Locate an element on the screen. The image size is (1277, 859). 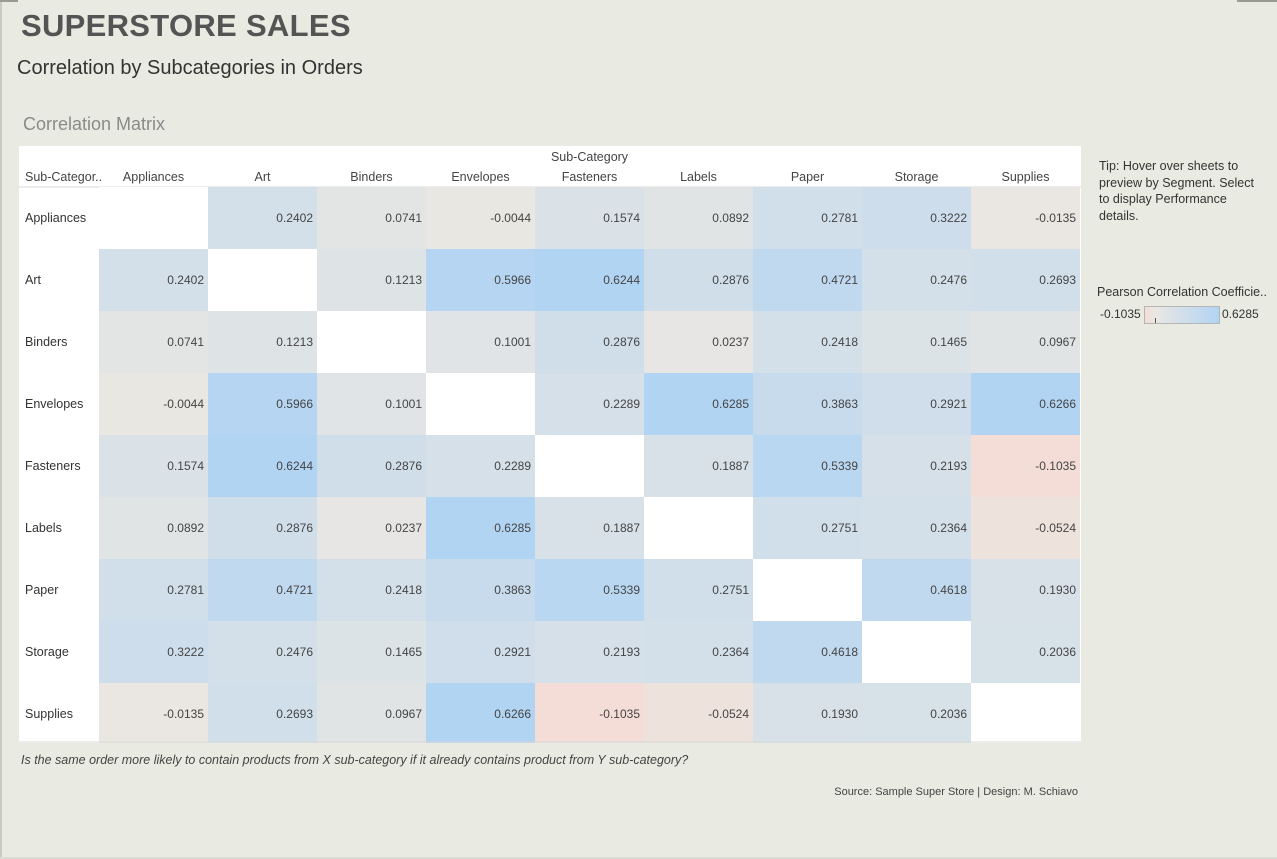
row-label-paper: Paper is located at coordinates (41, 590).